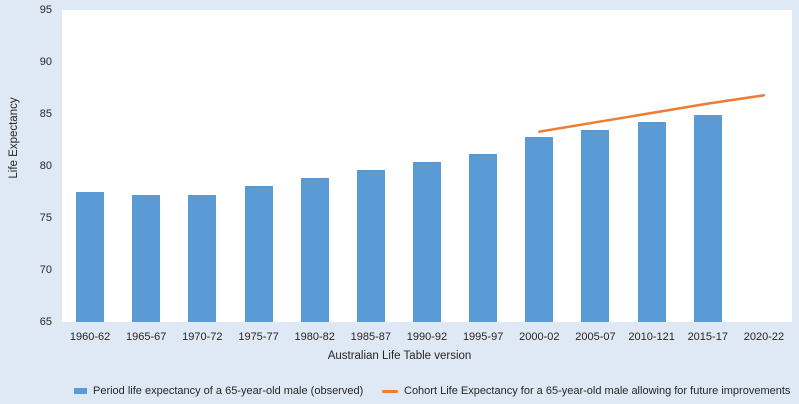 This screenshot has height=404, width=799. What do you see at coordinates (146, 337) in the screenshot?
I see `x-tick-1965-67: 1965-67` at bounding box center [146, 337].